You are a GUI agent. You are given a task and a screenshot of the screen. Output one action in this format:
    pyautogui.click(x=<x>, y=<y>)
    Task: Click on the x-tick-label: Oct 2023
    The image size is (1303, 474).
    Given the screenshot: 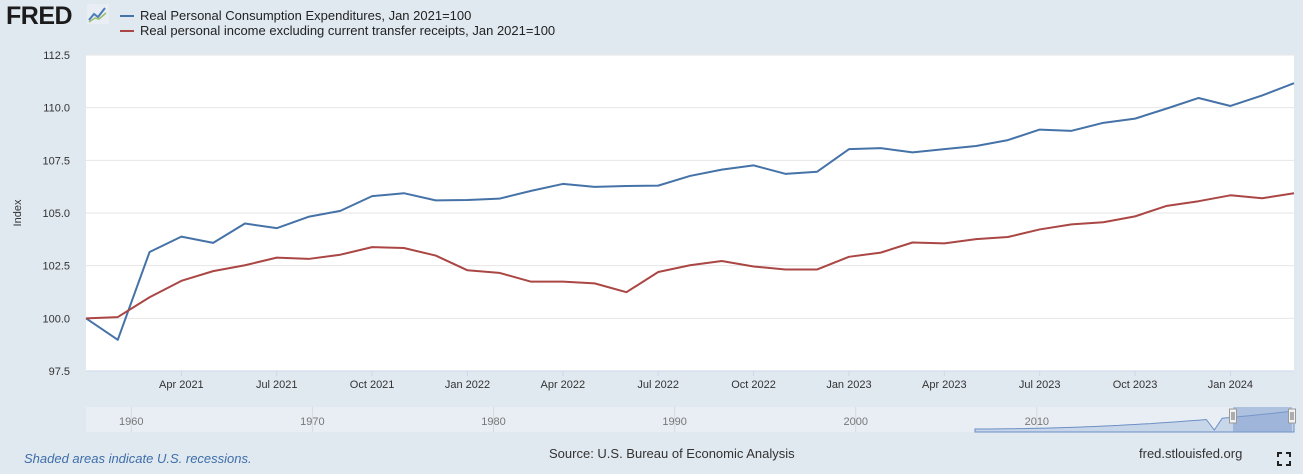 What is the action you would take?
    pyautogui.click(x=1135, y=385)
    